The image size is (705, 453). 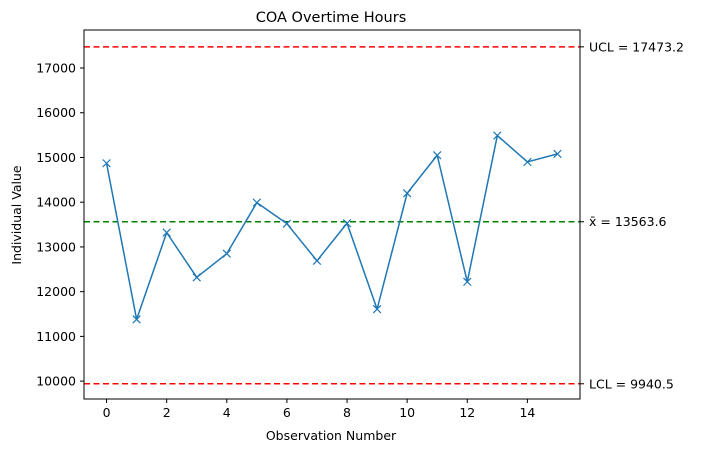 I want to click on x-tick-label: 10, so click(x=407, y=412).